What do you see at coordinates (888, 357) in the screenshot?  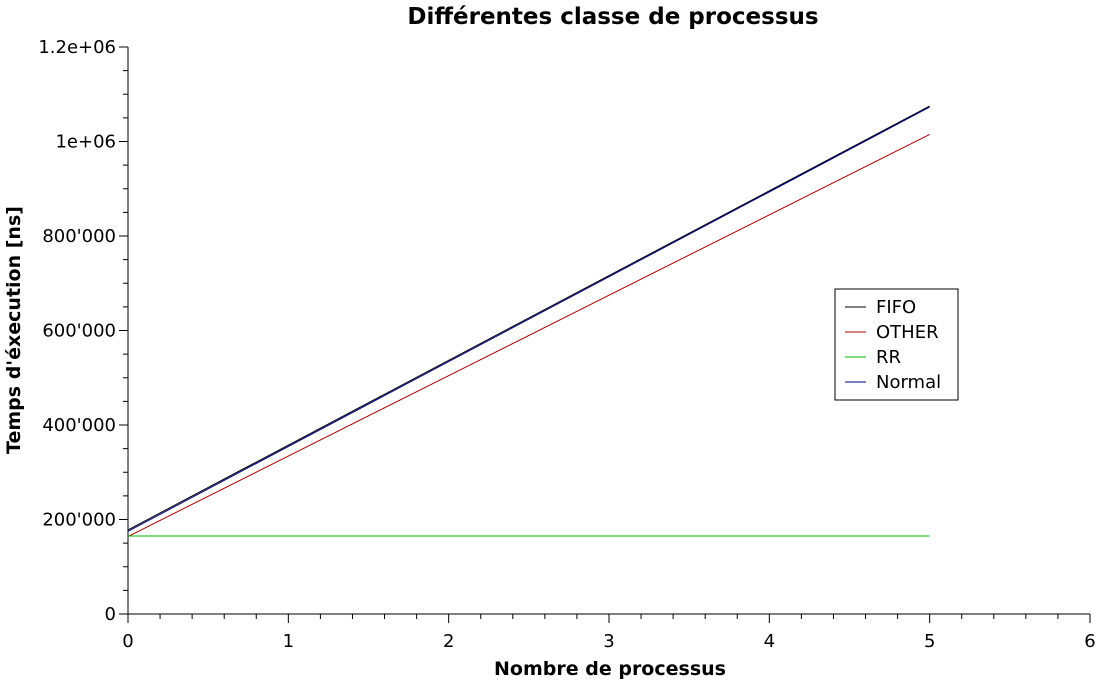 I see `legend-label-rr: RR` at bounding box center [888, 357].